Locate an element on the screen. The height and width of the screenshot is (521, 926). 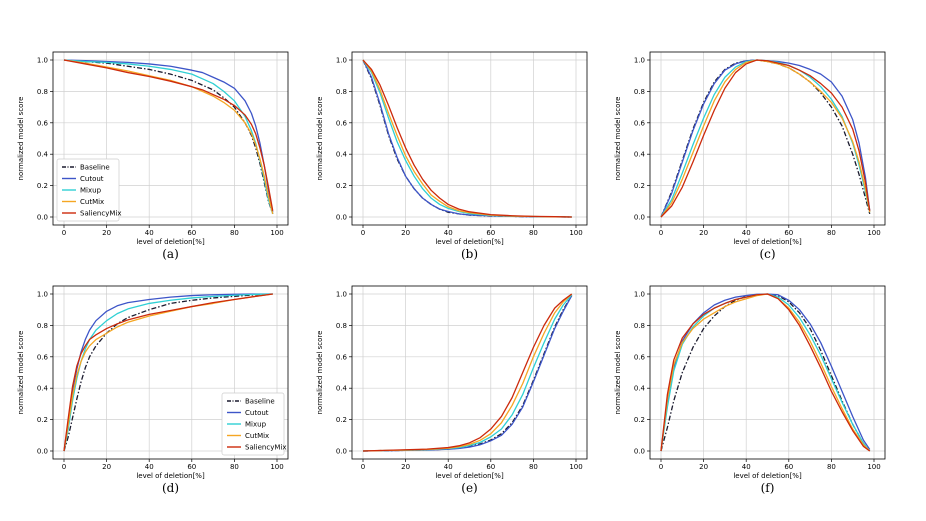
panel-caption: (b) is located at coordinates (469, 254).